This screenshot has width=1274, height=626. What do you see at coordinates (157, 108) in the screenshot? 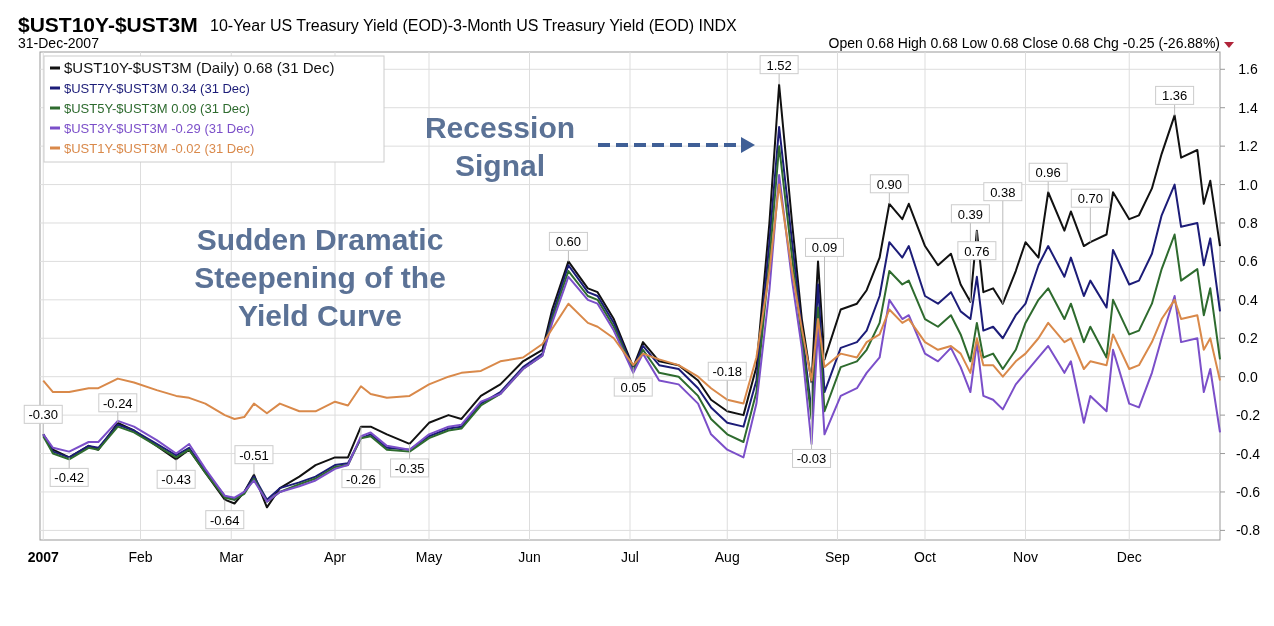
I see `legend-label: $UST5Y-$UST3M 0.09 (31 Dec)` at bounding box center [157, 108].